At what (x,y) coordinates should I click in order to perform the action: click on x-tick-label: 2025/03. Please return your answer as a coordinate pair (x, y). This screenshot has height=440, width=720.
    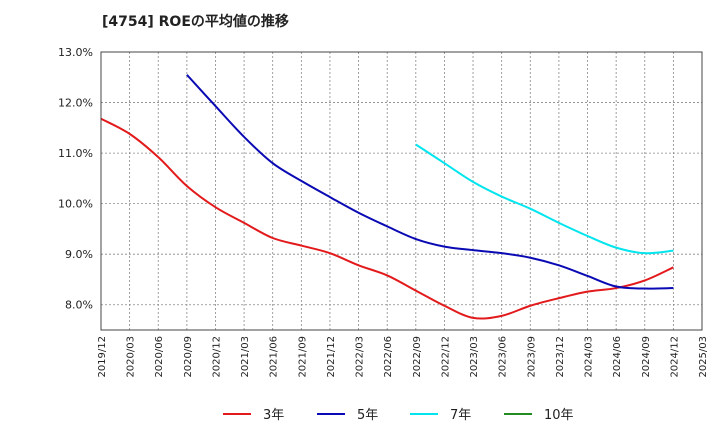
    Looking at the image, I should click on (703, 357).